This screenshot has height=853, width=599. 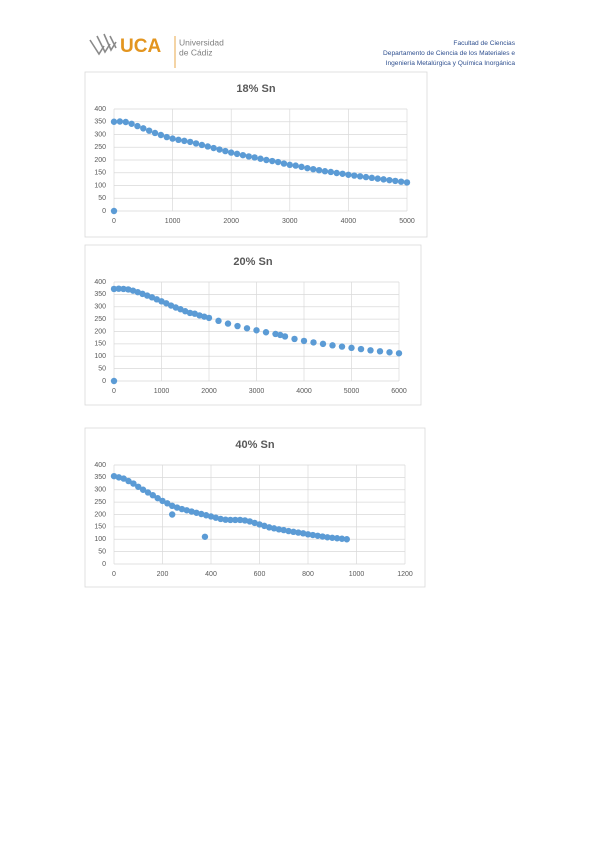 What do you see at coordinates (252, 262) in the screenshot?
I see `chart-title: 20% Sn` at bounding box center [252, 262].